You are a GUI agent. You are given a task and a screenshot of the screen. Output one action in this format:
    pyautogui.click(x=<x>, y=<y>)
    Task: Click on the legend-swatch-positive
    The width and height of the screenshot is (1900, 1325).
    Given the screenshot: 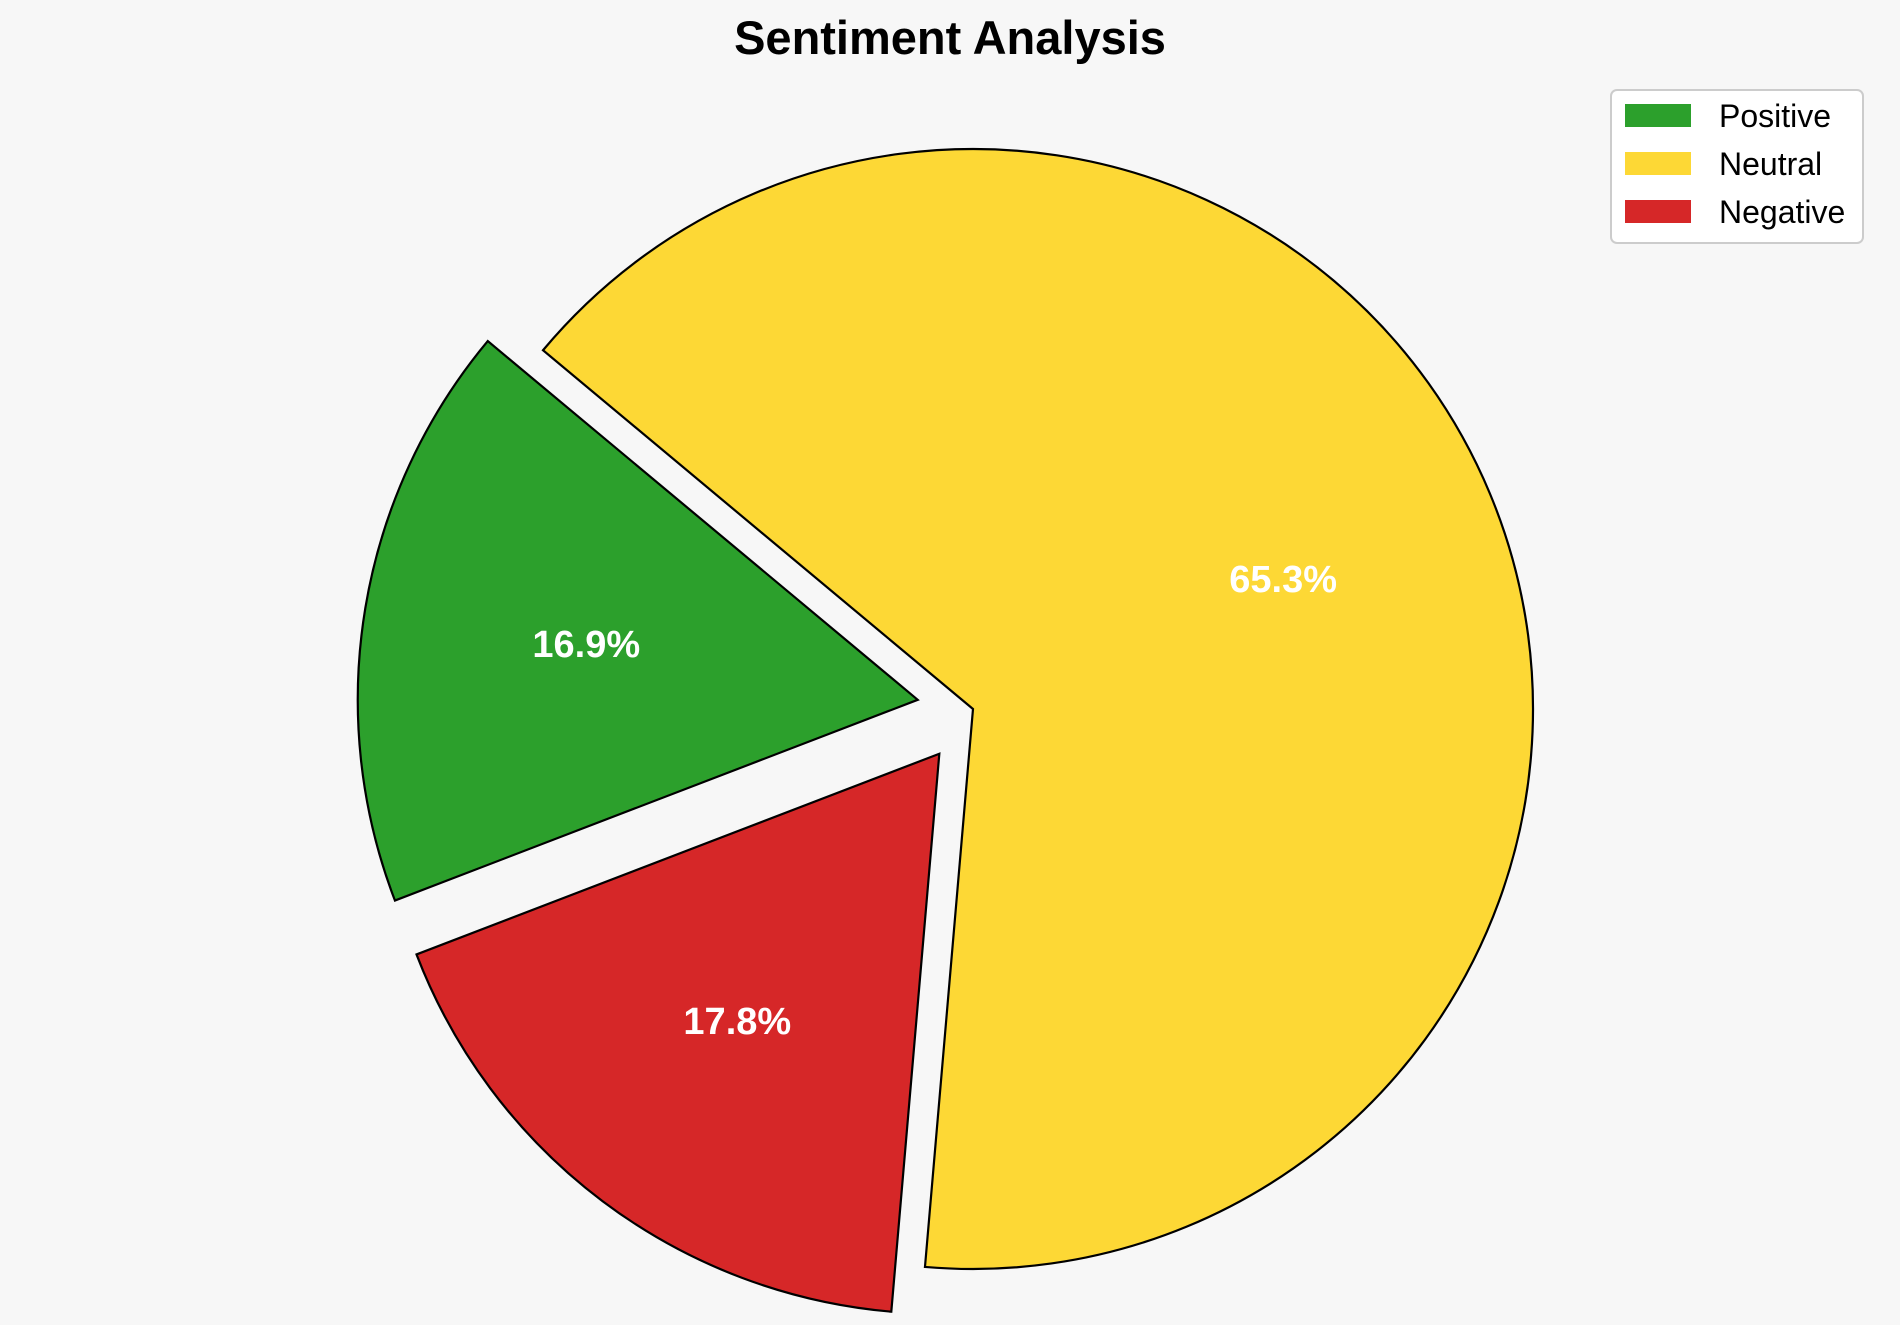 What is the action you would take?
    pyautogui.click(x=1658, y=115)
    